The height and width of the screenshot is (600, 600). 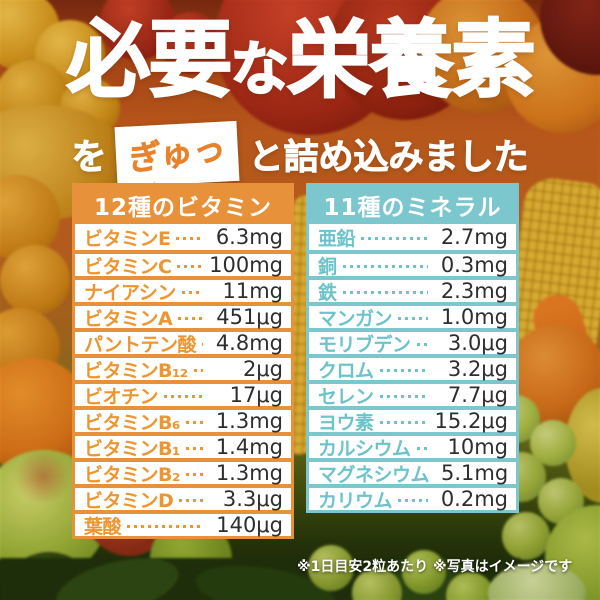 I want to click on nutrient-label: ビタミンB₂, so click(x=132, y=474).